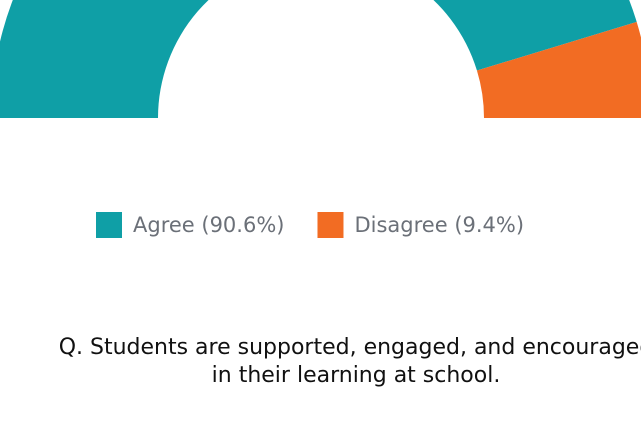  What do you see at coordinates (558, 69) in the screenshot?
I see `donut-segment` at bounding box center [558, 69].